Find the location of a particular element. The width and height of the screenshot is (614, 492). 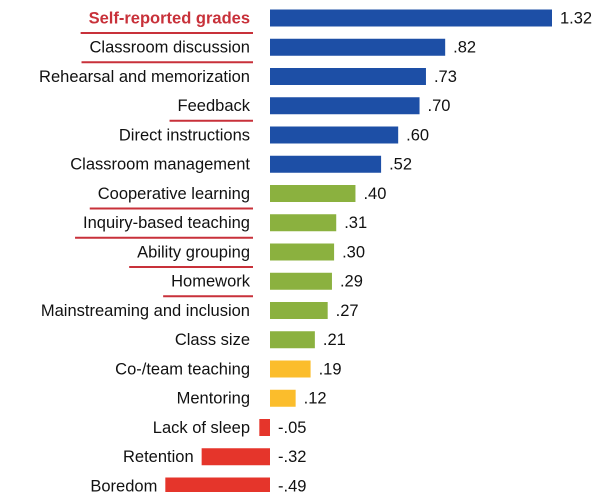

value-label: .30 is located at coordinates (353, 252).